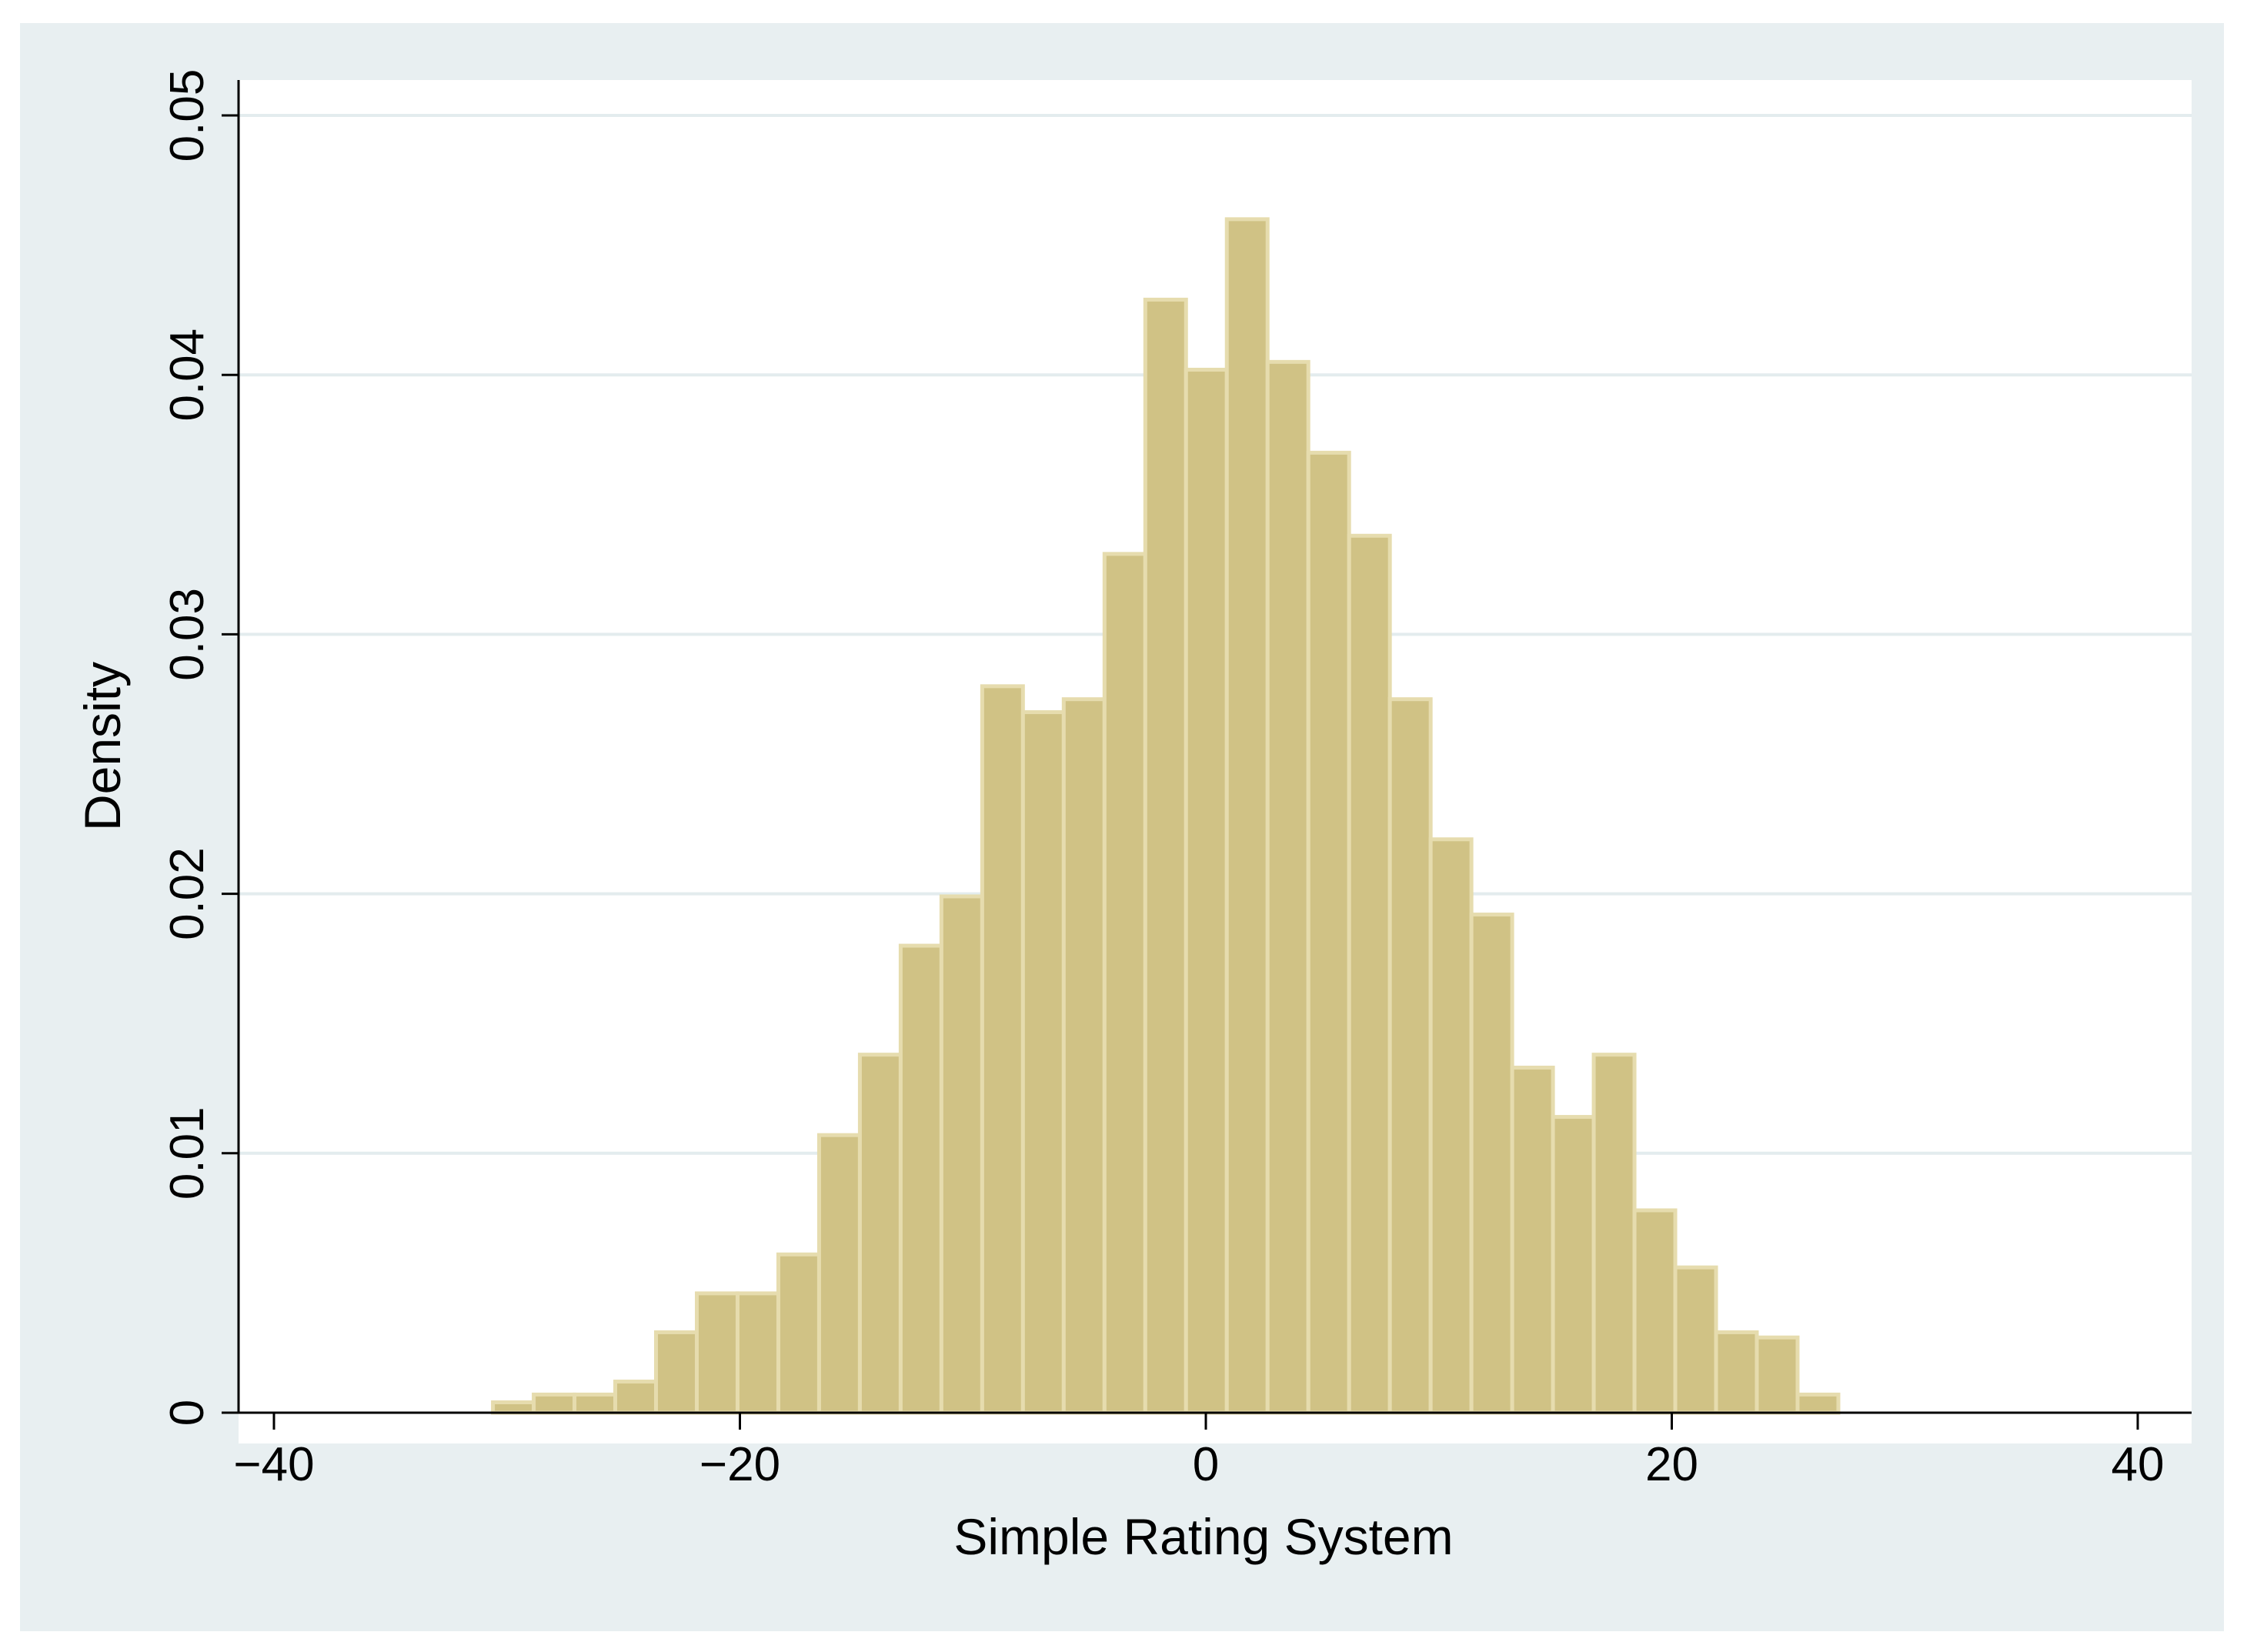 This screenshot has height=1652, width=2247. What do you see at coordinates (2138, 1464) in the screenshot?
I see `x-tick-label: 40` at bounding box center [2138, 1464].